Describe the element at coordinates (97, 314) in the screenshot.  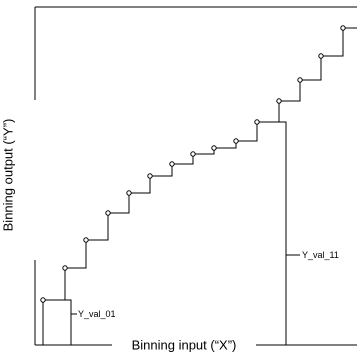
I see `y-val-01-label: Y_val_01` at that location.